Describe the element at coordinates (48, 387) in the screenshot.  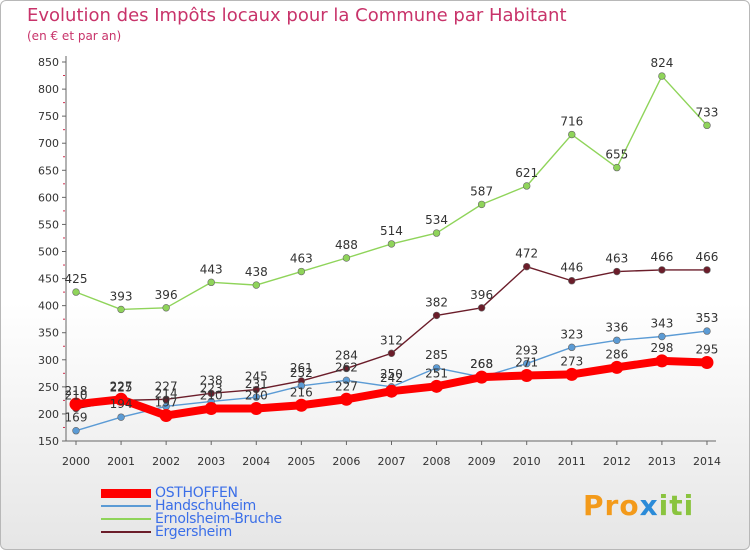
I see `y-tick-label: 250` at that location.